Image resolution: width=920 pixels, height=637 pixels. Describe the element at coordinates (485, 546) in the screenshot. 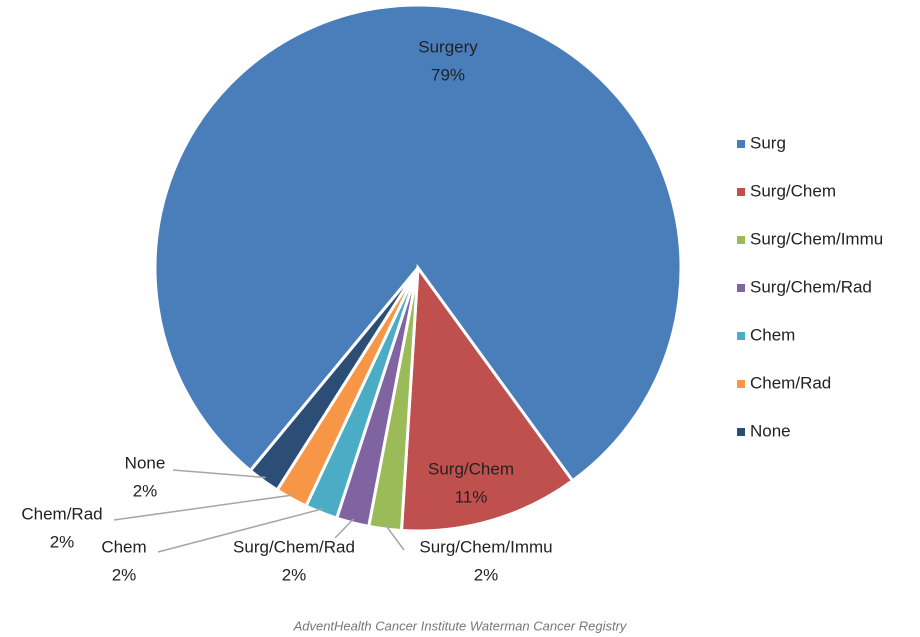

I see `slice-label: Surg/Chem/Immu` at that location.